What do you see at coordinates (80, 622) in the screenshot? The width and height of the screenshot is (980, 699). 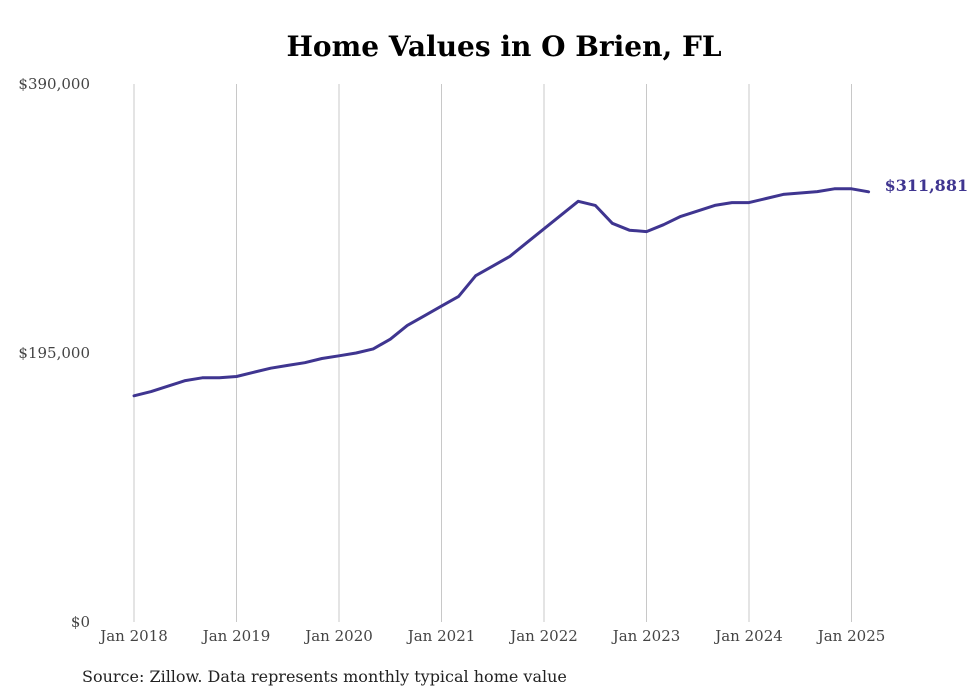 I see `y-tick-label: $0` at bounding box center [80, 622].